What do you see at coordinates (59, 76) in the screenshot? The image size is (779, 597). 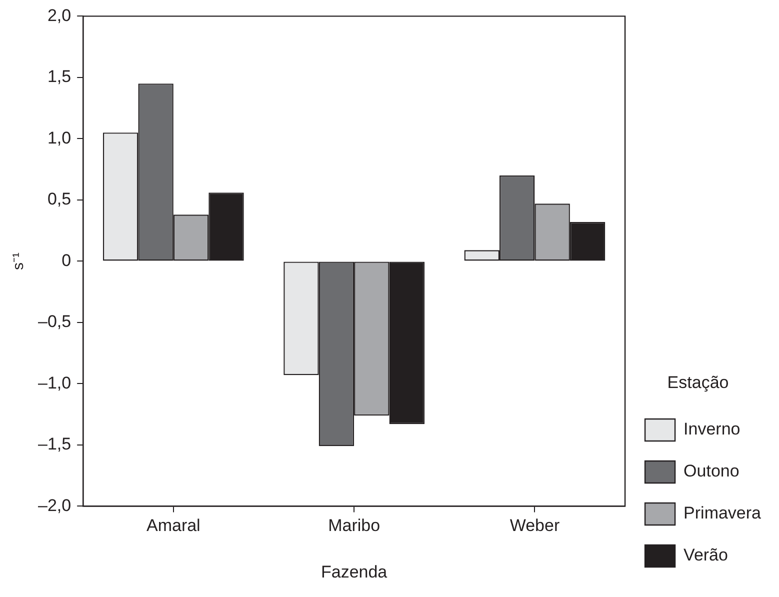 I see `y-tick-label: 1,5` at bounding box center [59, 76].